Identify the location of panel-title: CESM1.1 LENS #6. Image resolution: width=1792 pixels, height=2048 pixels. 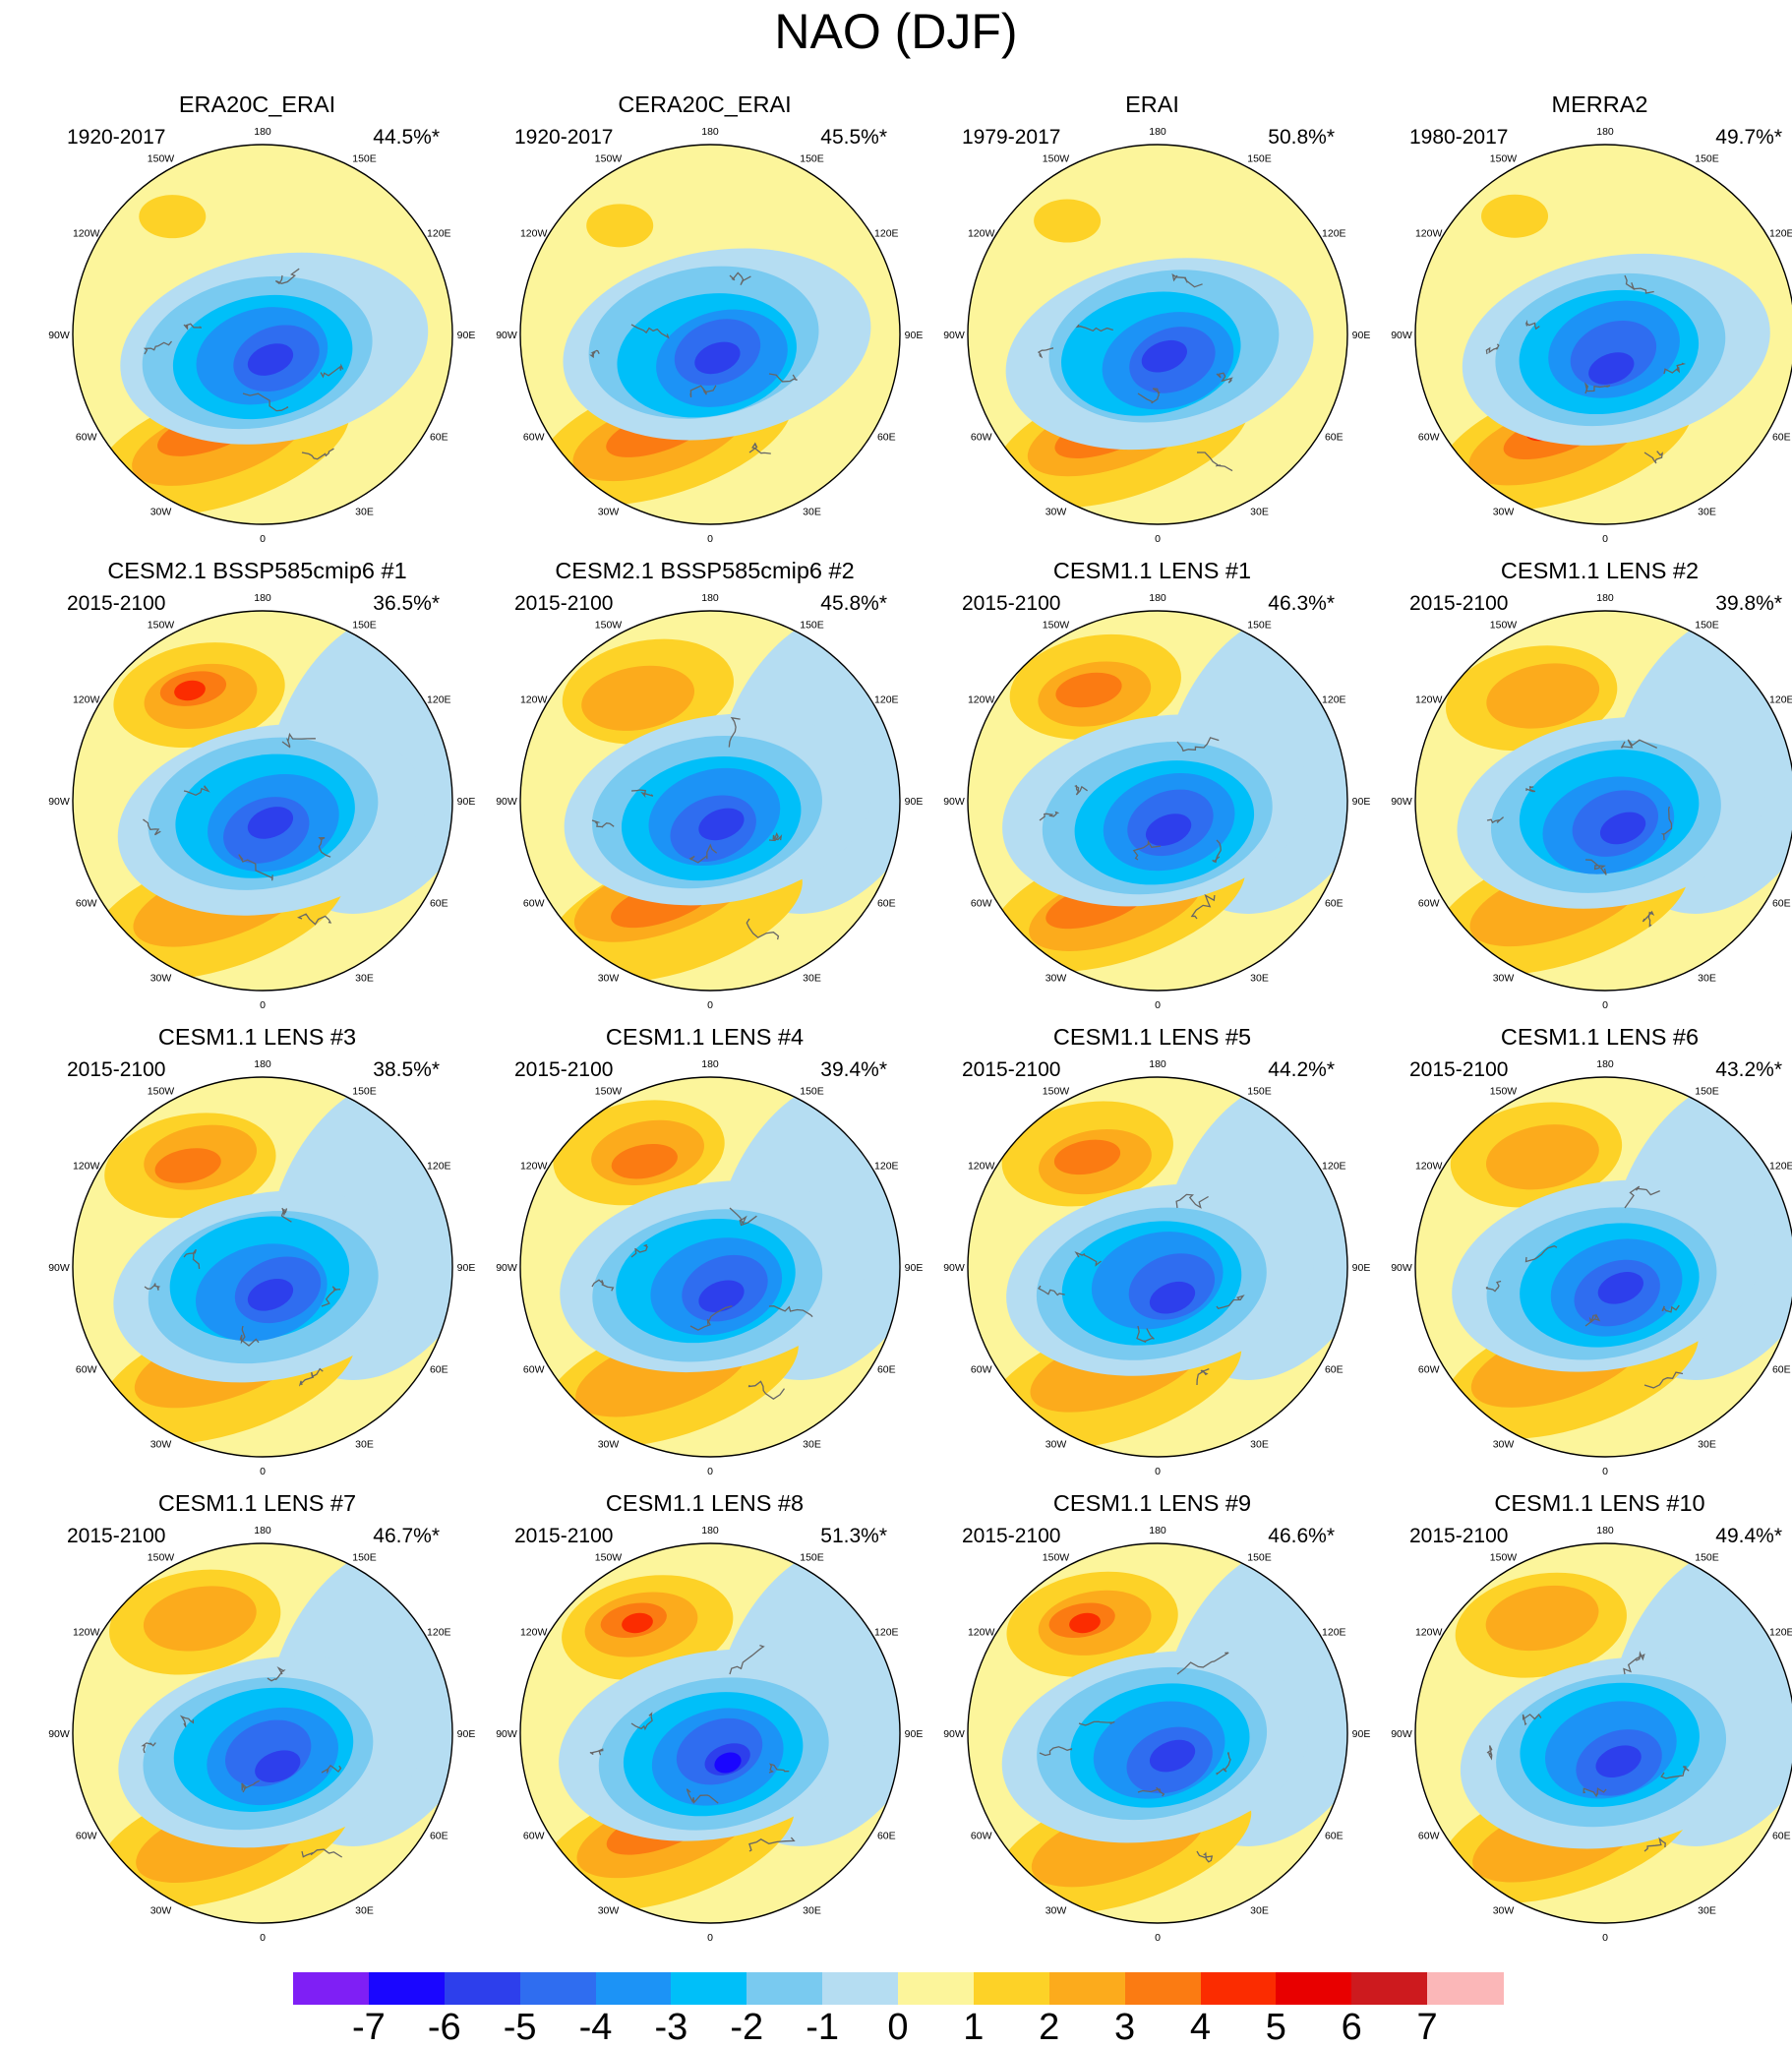
(1600, 1037).